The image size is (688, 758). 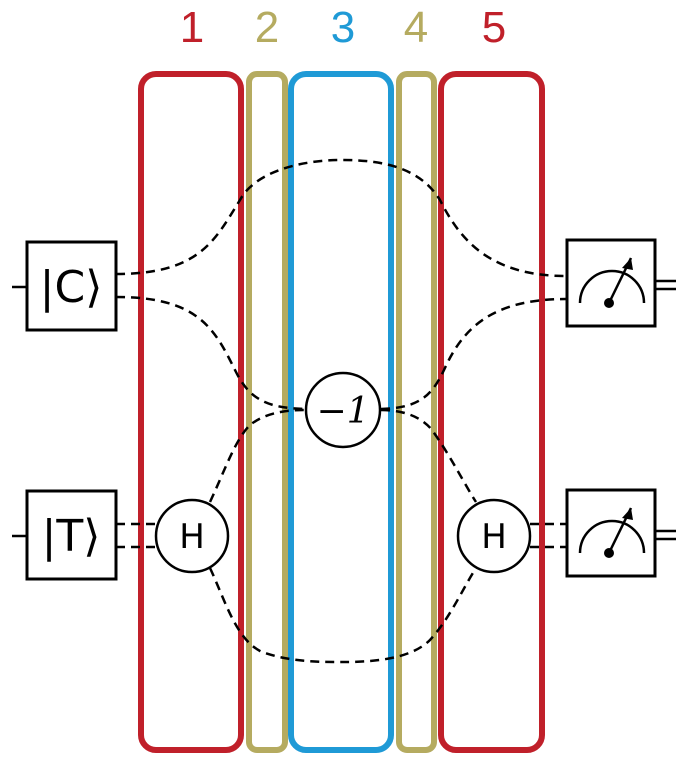 I want to click on hadamard-gate-left, so click(x=192, y=536).